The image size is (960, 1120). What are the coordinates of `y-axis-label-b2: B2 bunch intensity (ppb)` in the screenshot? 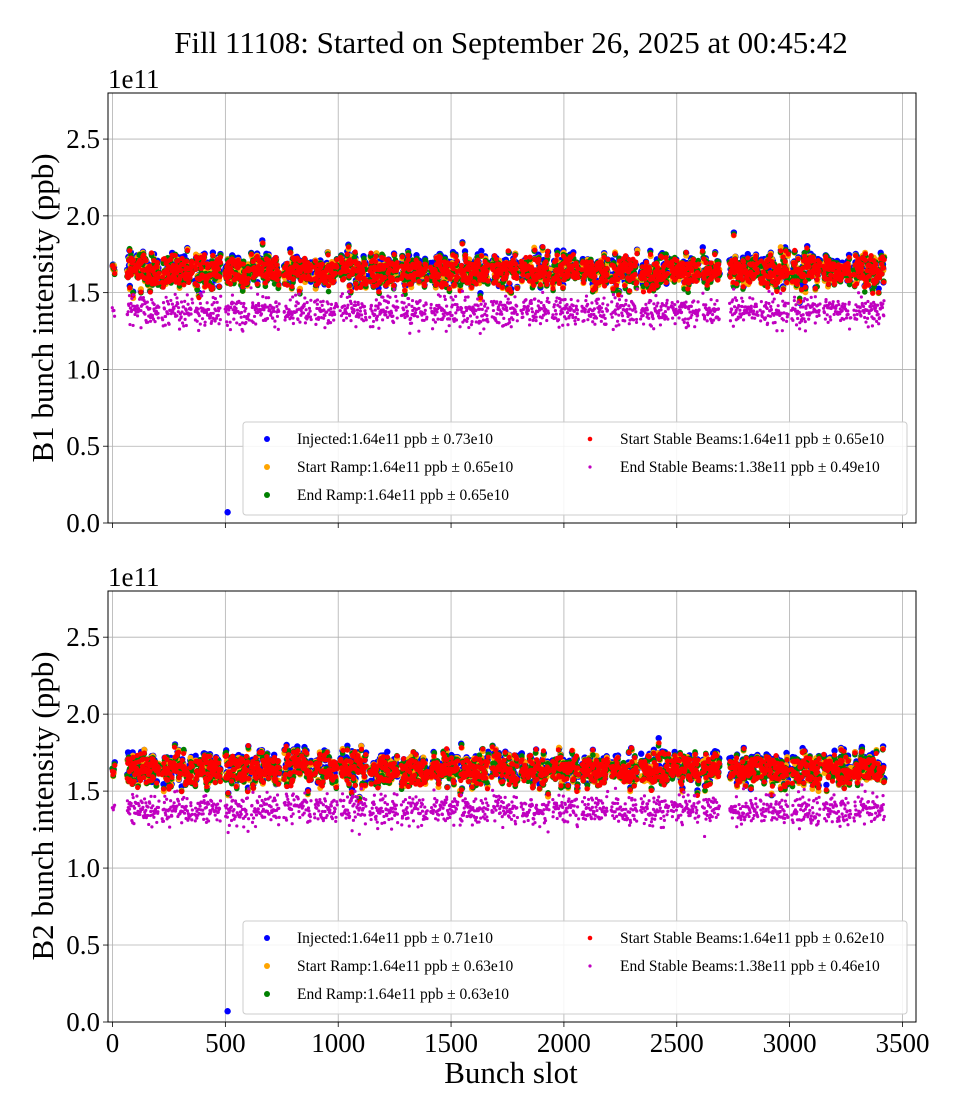 It's located at (42, 805).